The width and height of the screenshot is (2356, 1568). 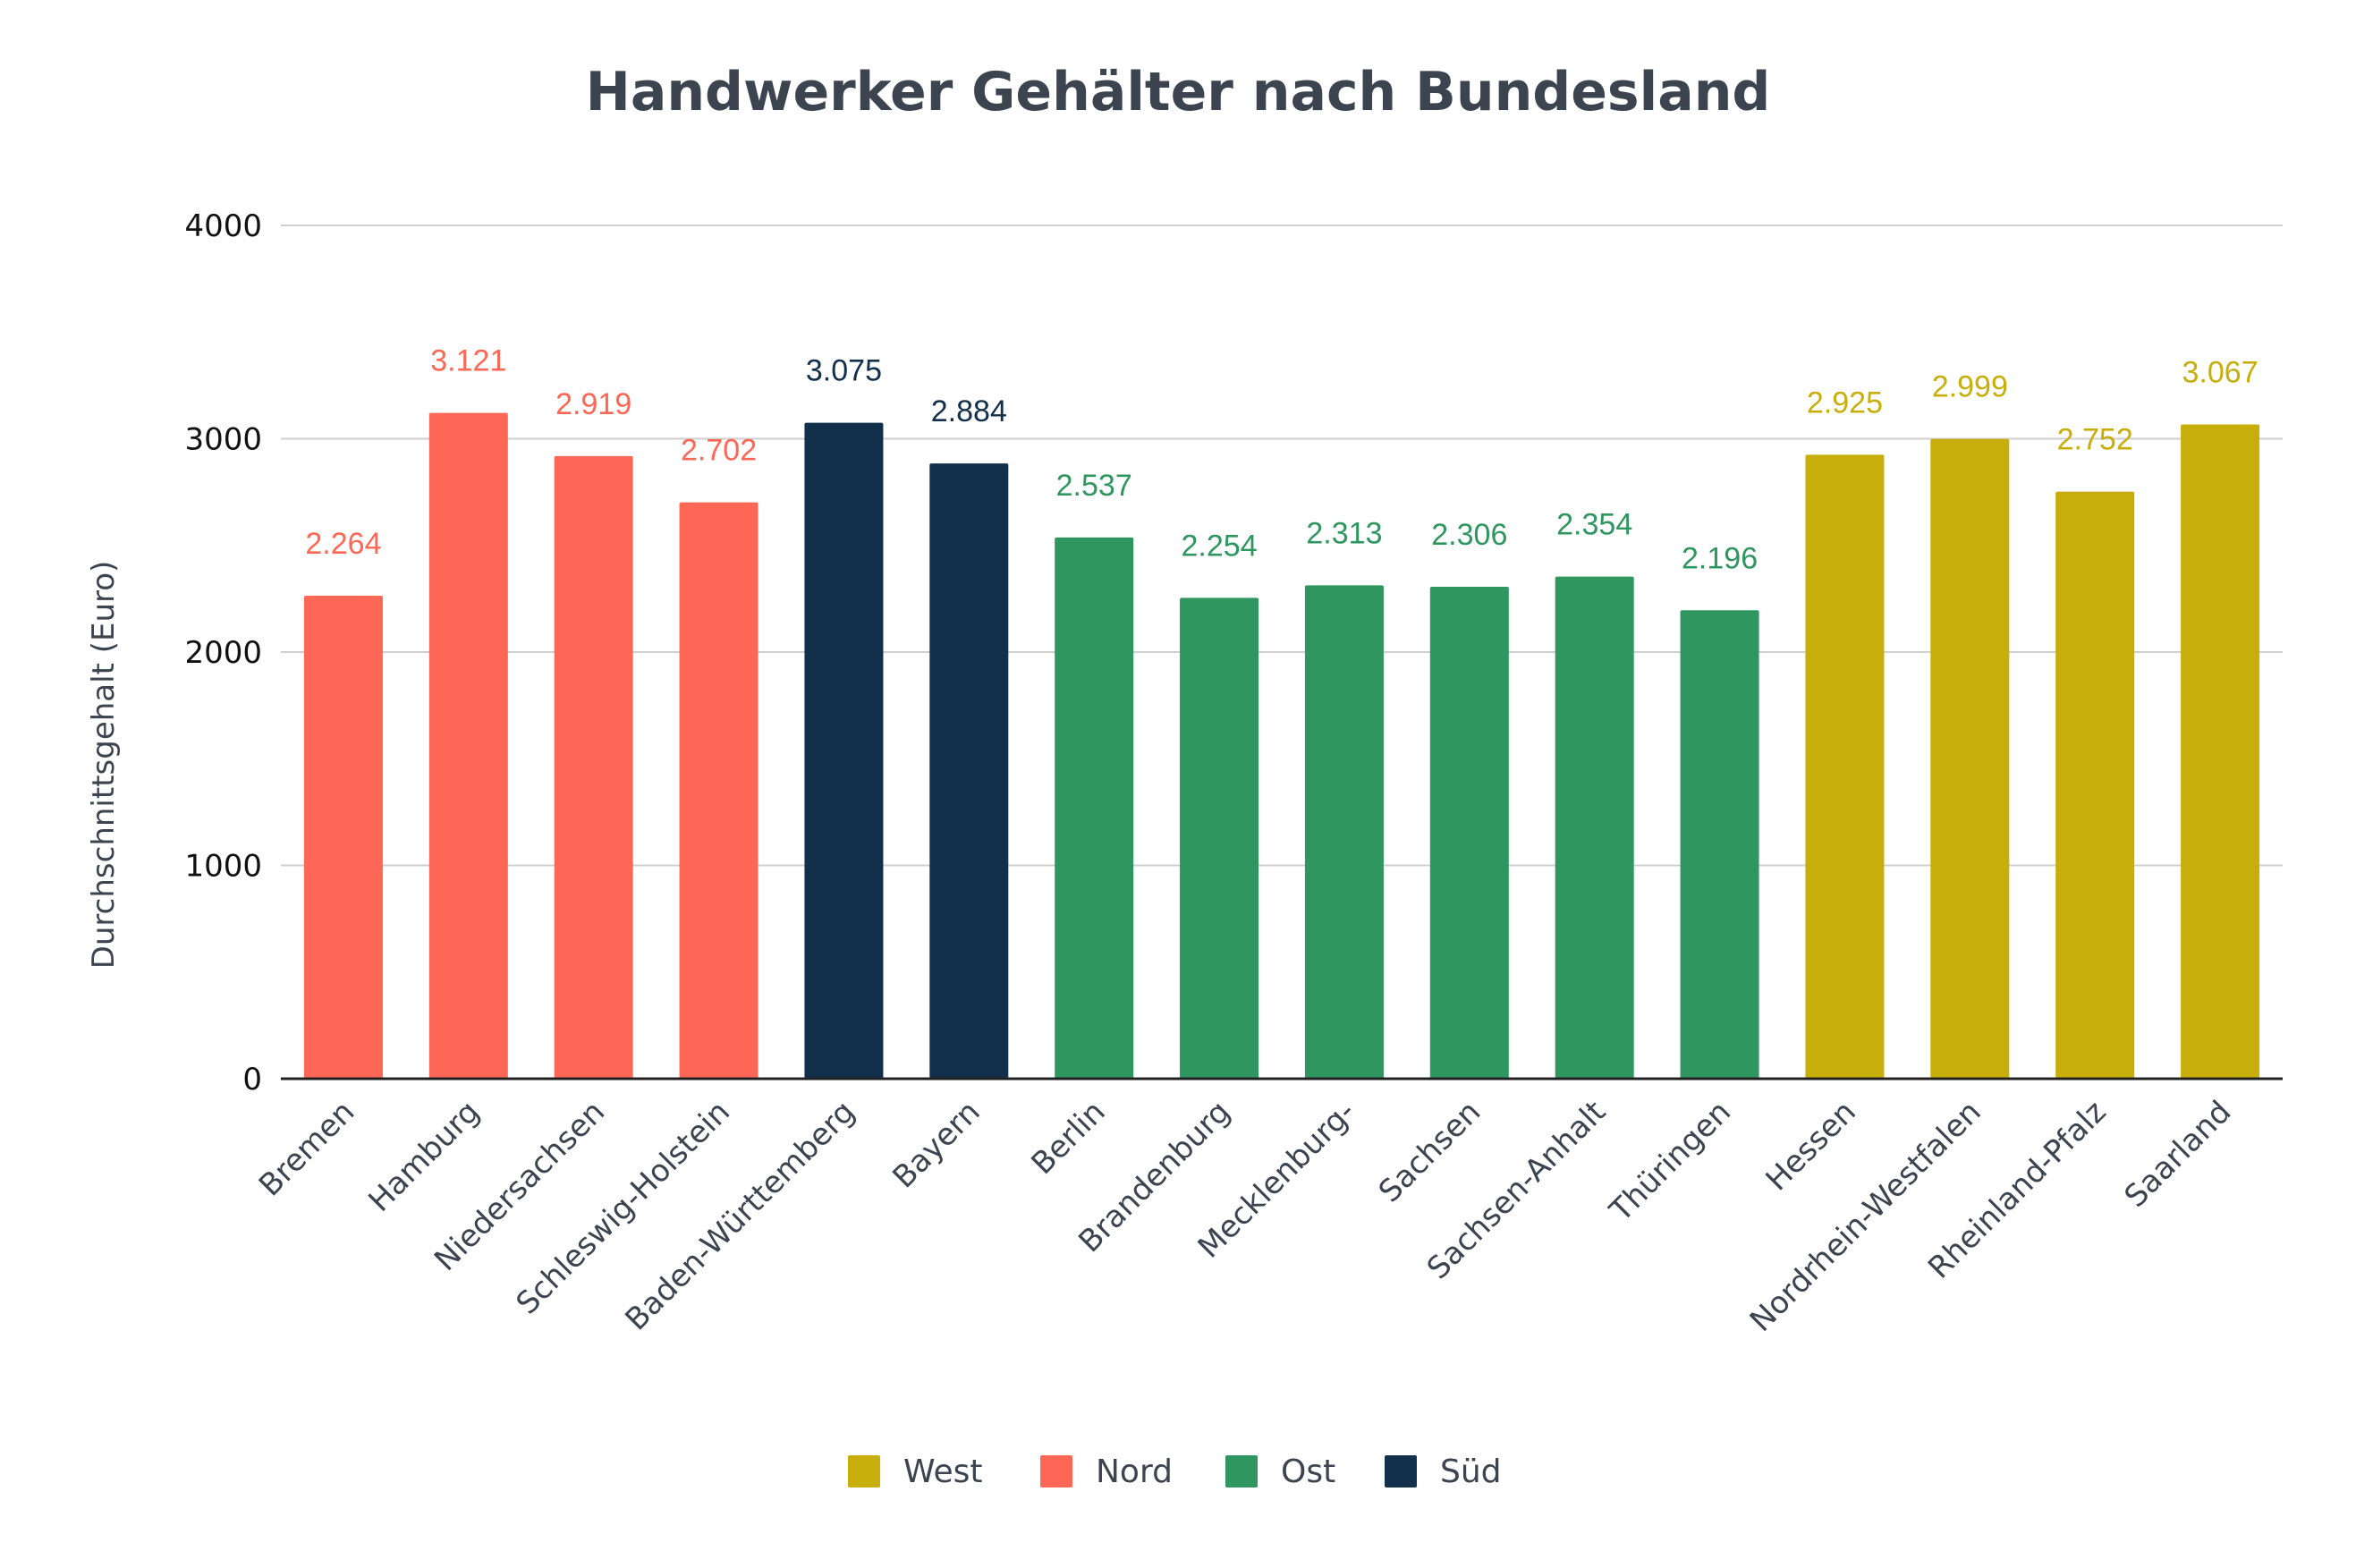 I want to click on y-tick-label: 3000, so click(x=223, y=440).